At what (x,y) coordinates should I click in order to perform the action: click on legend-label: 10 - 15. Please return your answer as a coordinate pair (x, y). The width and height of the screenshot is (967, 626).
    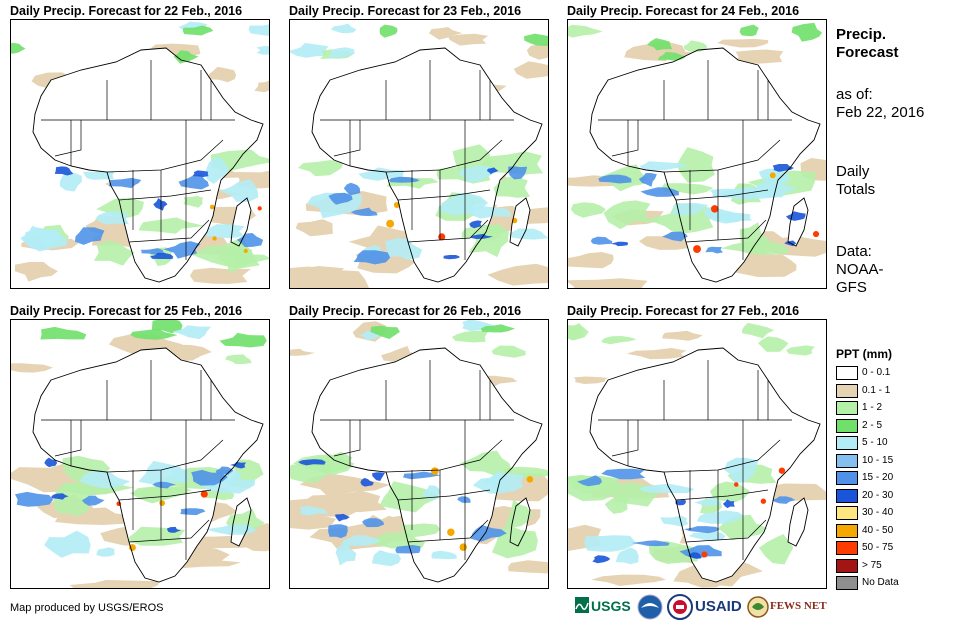
    Looking at the image, I should click on (878, 460).